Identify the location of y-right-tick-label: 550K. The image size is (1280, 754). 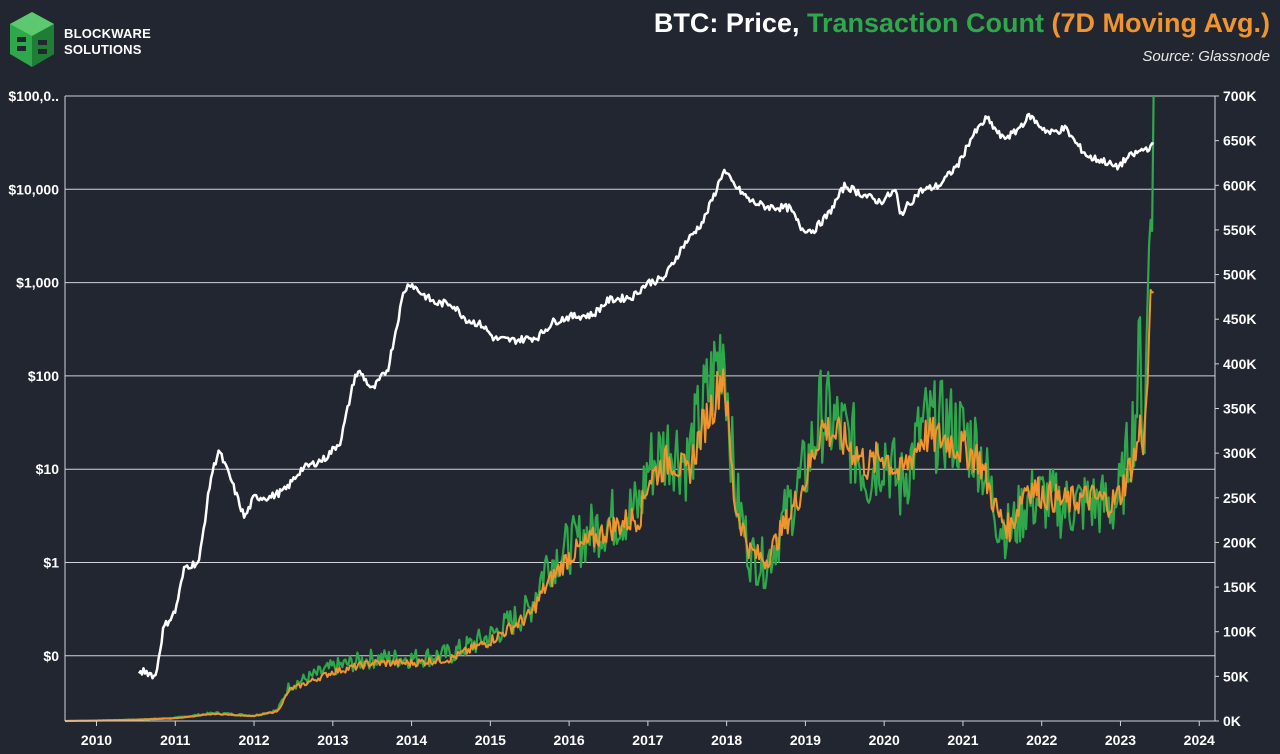
(1239, 230).